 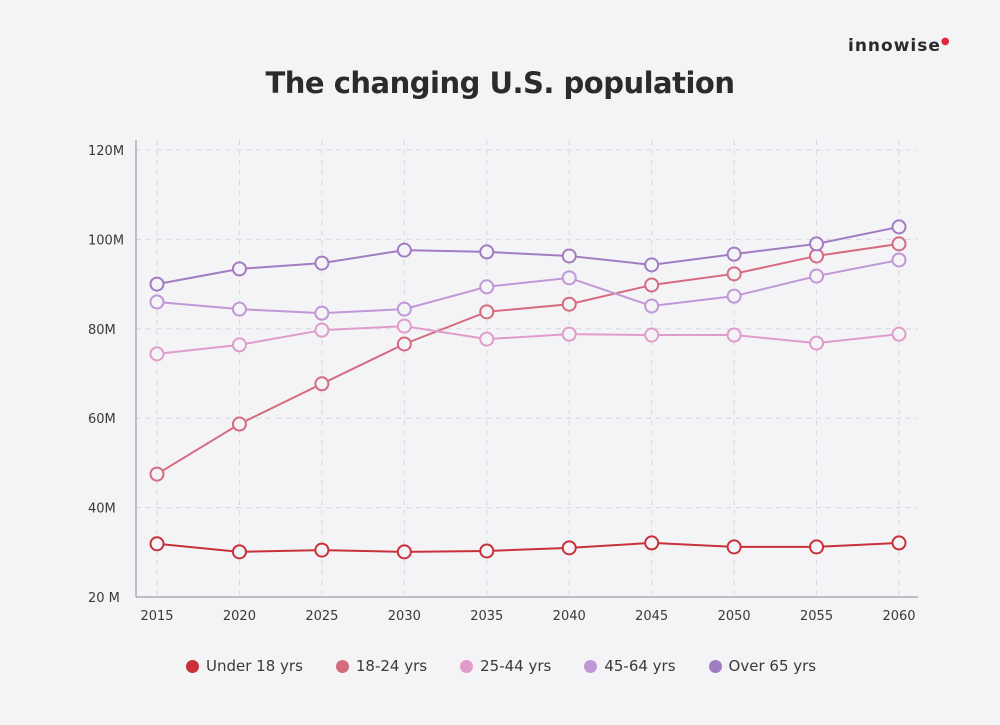 What do you see at coordinates (528, 547) in the screenshot?
I see `series-line-under-18-yrs` at bounding box center [528, 547].